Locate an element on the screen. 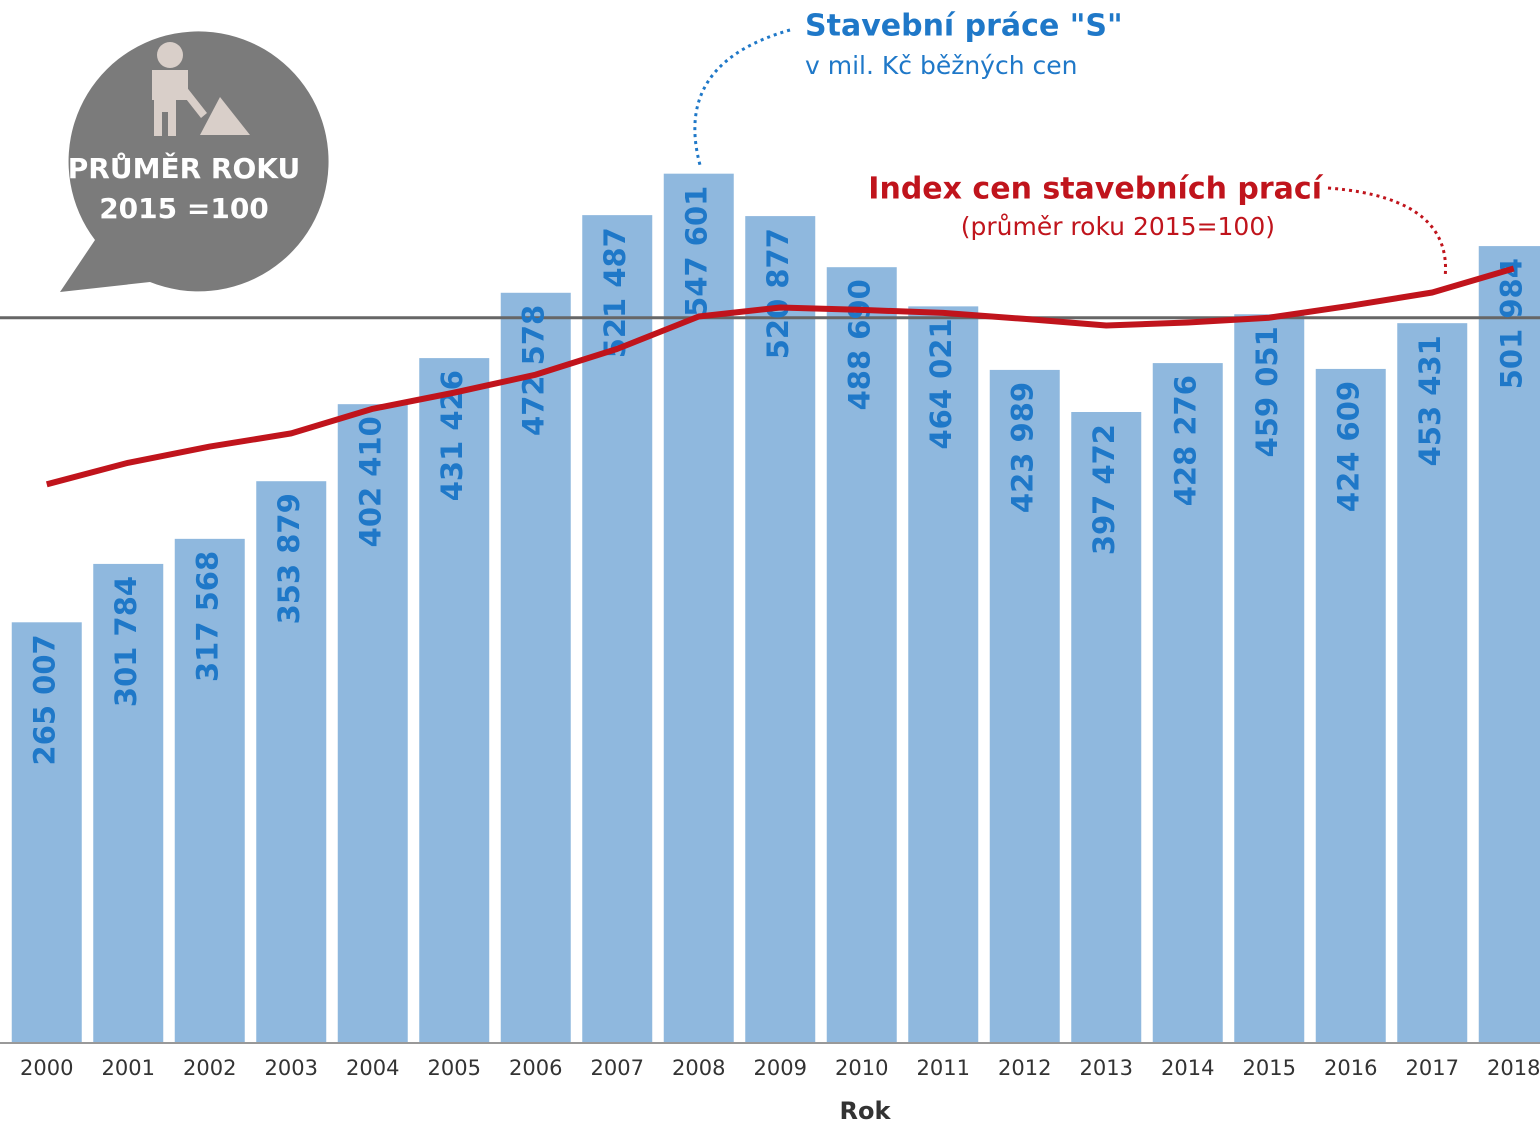  value-label: 301 784 is located at coordinates (126, 641).